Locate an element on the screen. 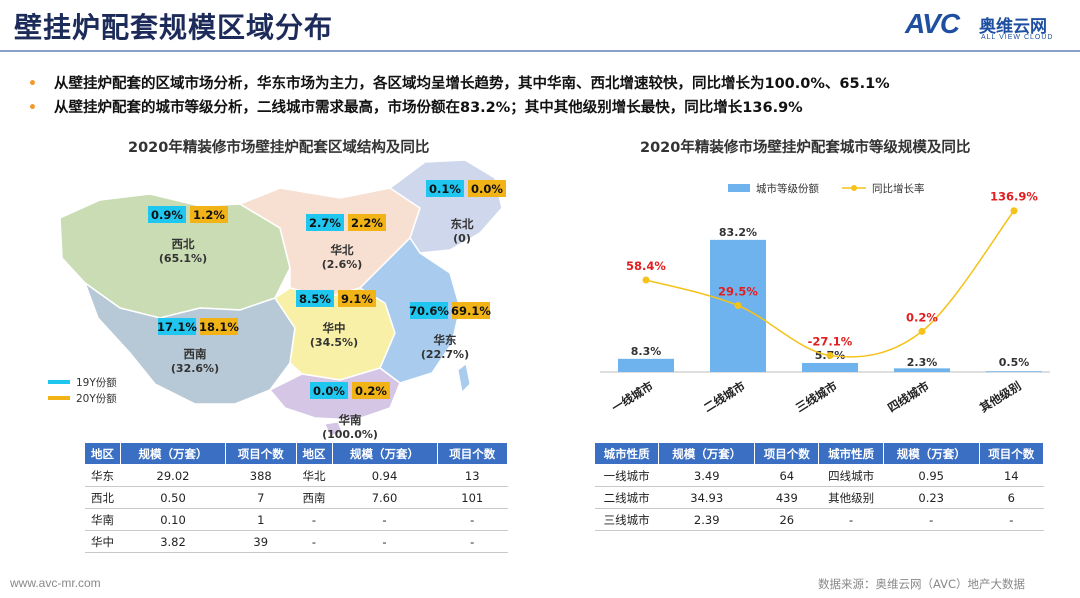 Image resolution: width=1080 pixels, height=598 pixels. share-19y-label: 0.0% is located at coordinates (329, 391).